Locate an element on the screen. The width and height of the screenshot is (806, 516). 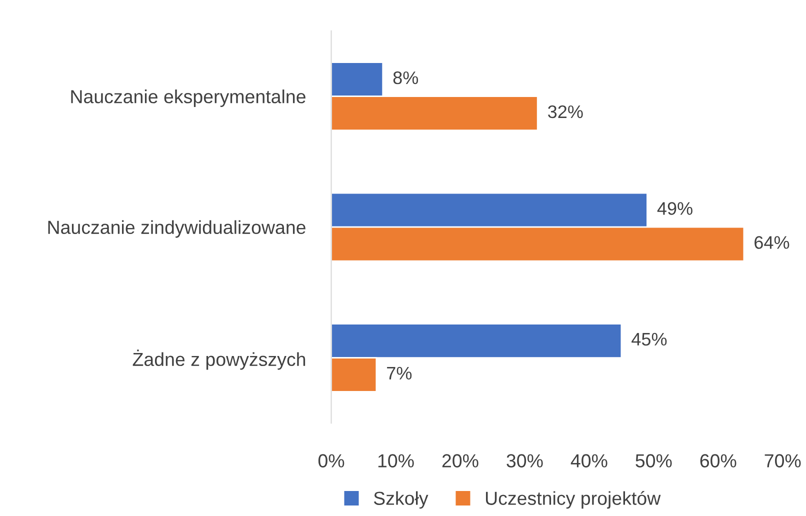
x-tick-label: 60% is located at coordinates (718, 461).